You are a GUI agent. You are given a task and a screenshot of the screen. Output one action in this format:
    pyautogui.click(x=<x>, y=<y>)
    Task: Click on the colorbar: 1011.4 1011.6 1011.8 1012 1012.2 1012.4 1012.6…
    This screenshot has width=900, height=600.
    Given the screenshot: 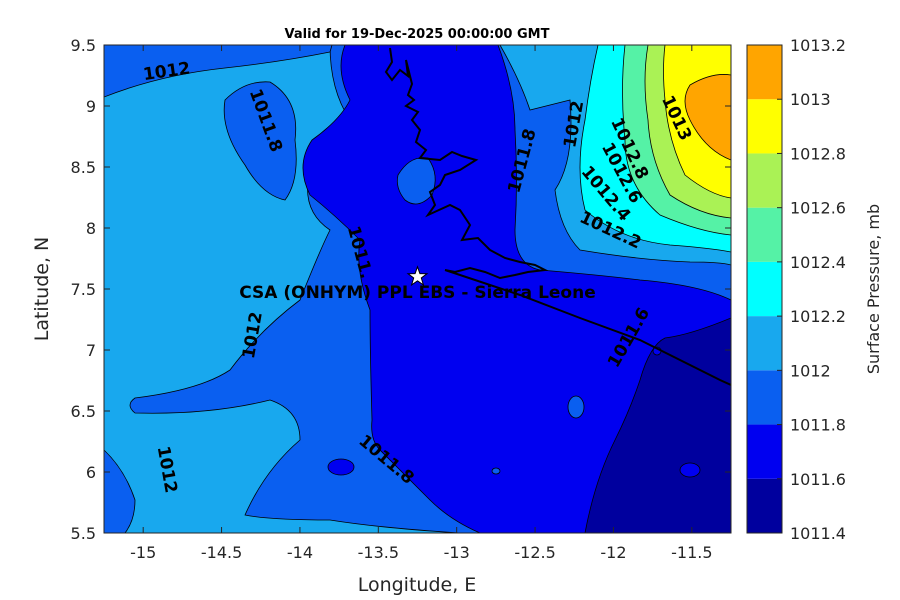 What is the action you would take?
    pyautogui.click(x=796, y=289)
    